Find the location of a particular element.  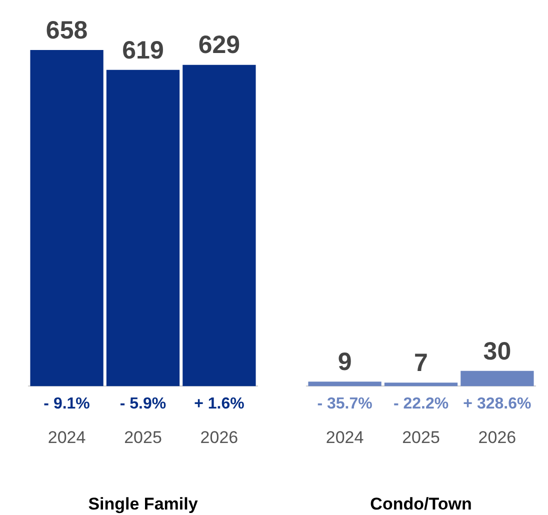

annotation: + 328.6% is located at coordinates (497, 404).